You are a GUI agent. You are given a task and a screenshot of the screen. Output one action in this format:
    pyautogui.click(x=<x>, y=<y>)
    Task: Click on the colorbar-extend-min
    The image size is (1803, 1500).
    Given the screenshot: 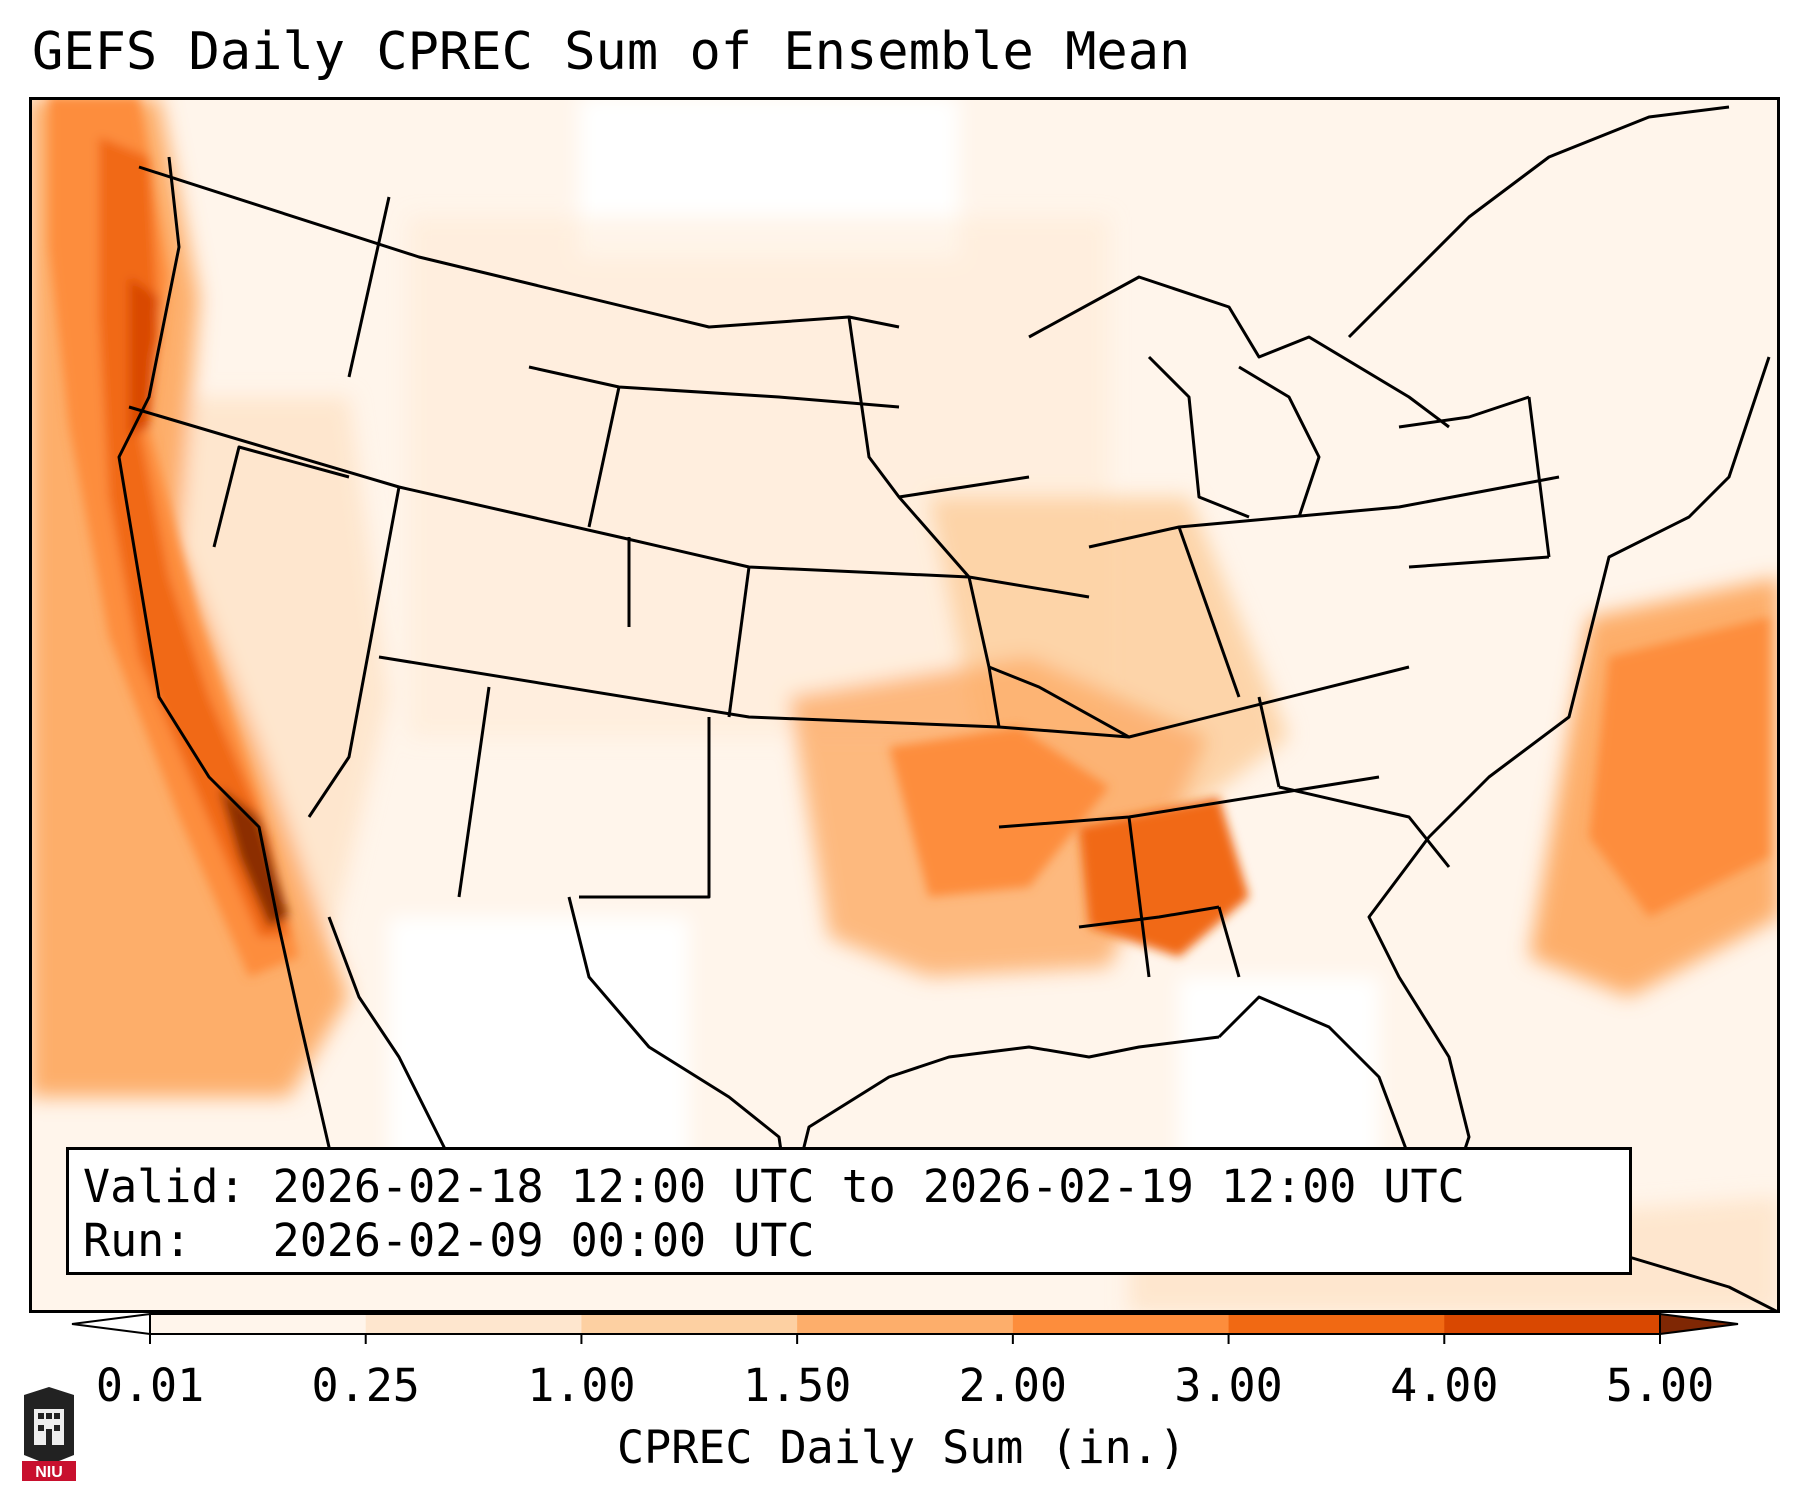 What is the action you would take?
    pyautogui.click(x=111, y=1324)
    